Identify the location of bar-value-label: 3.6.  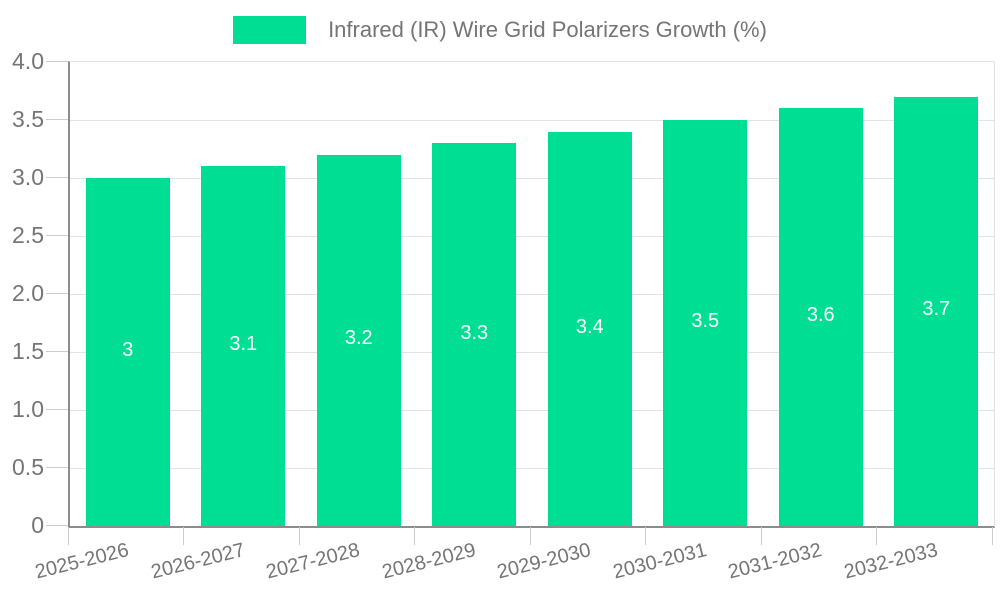
(820, 315).